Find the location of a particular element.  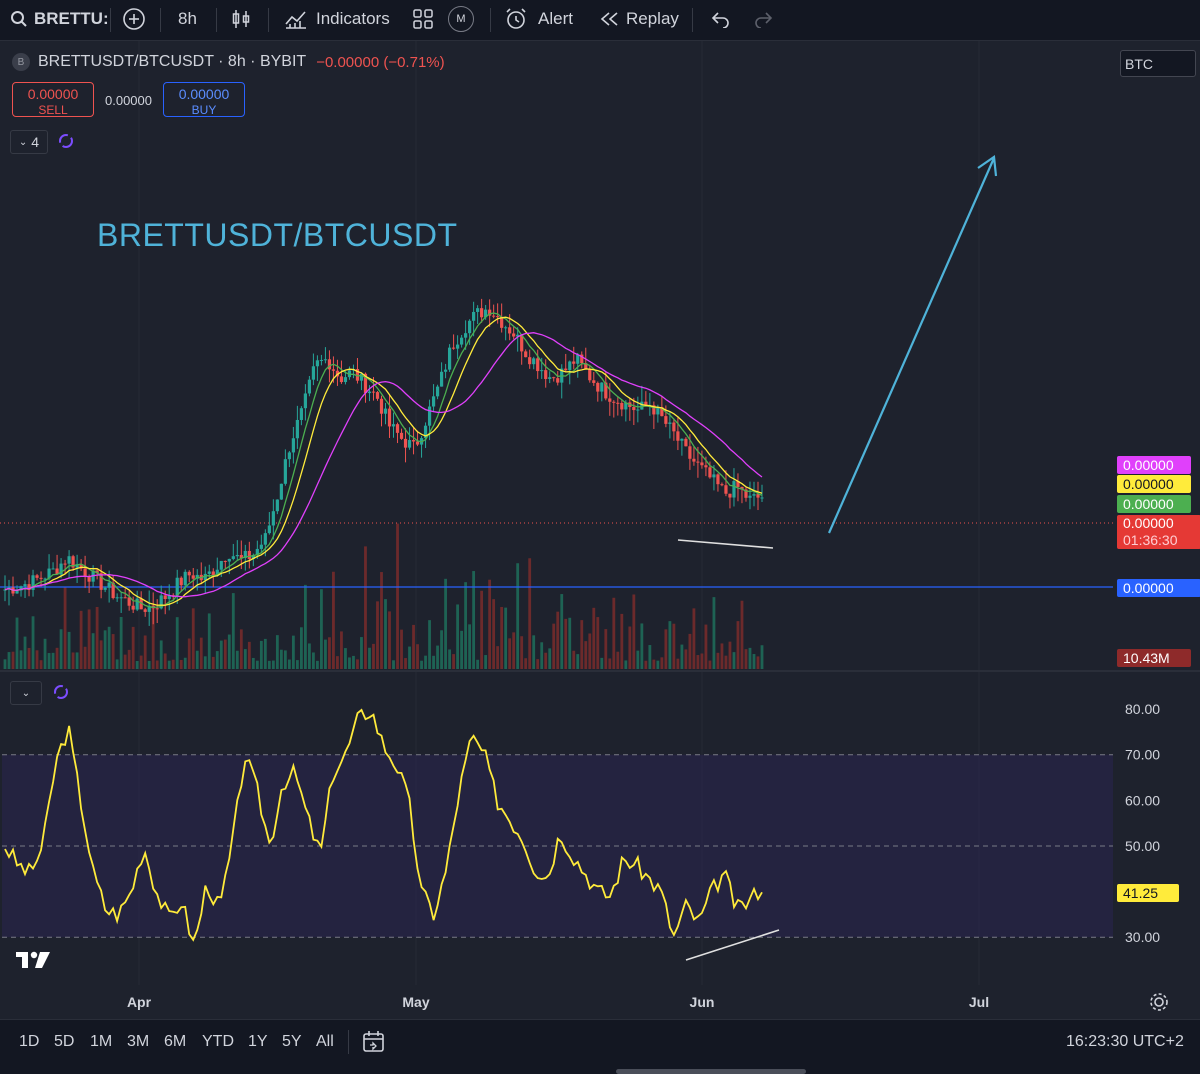

layouts-button is located at coordinates (423, 19).